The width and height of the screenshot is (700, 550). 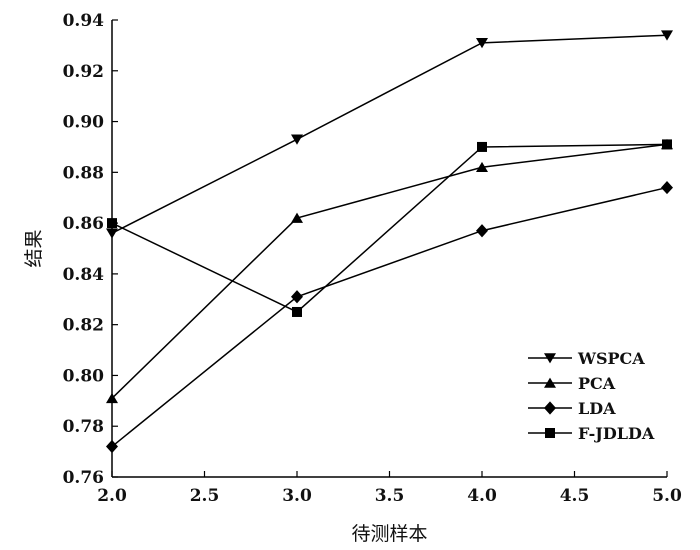 I want to click on legend: WSPCA PCA LDA F-JDLDA, so click(x=591, y=396).